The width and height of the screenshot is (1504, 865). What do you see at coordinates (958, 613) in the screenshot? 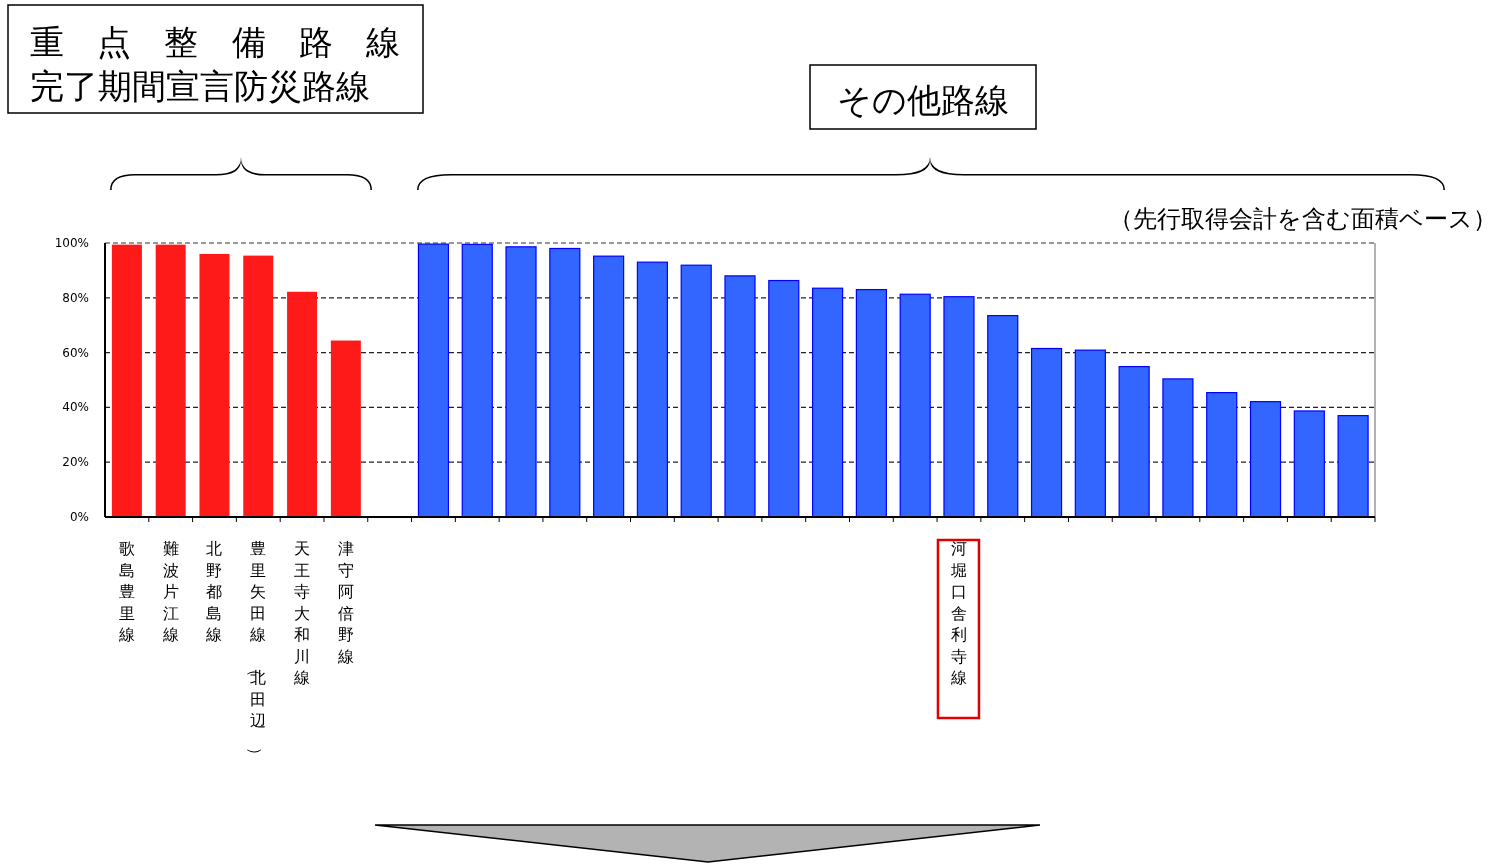
I see `x-tick-label: 河堀口舎利寺線` at bounding box center [958, 613].